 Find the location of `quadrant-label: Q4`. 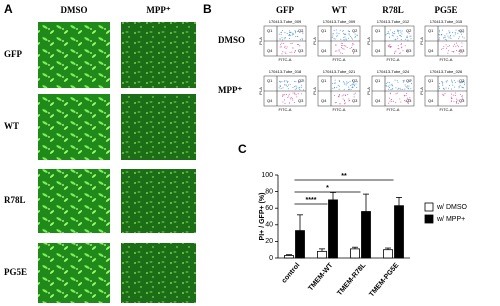

quadrant-label: Q4 is located at coordinates (378, 50).